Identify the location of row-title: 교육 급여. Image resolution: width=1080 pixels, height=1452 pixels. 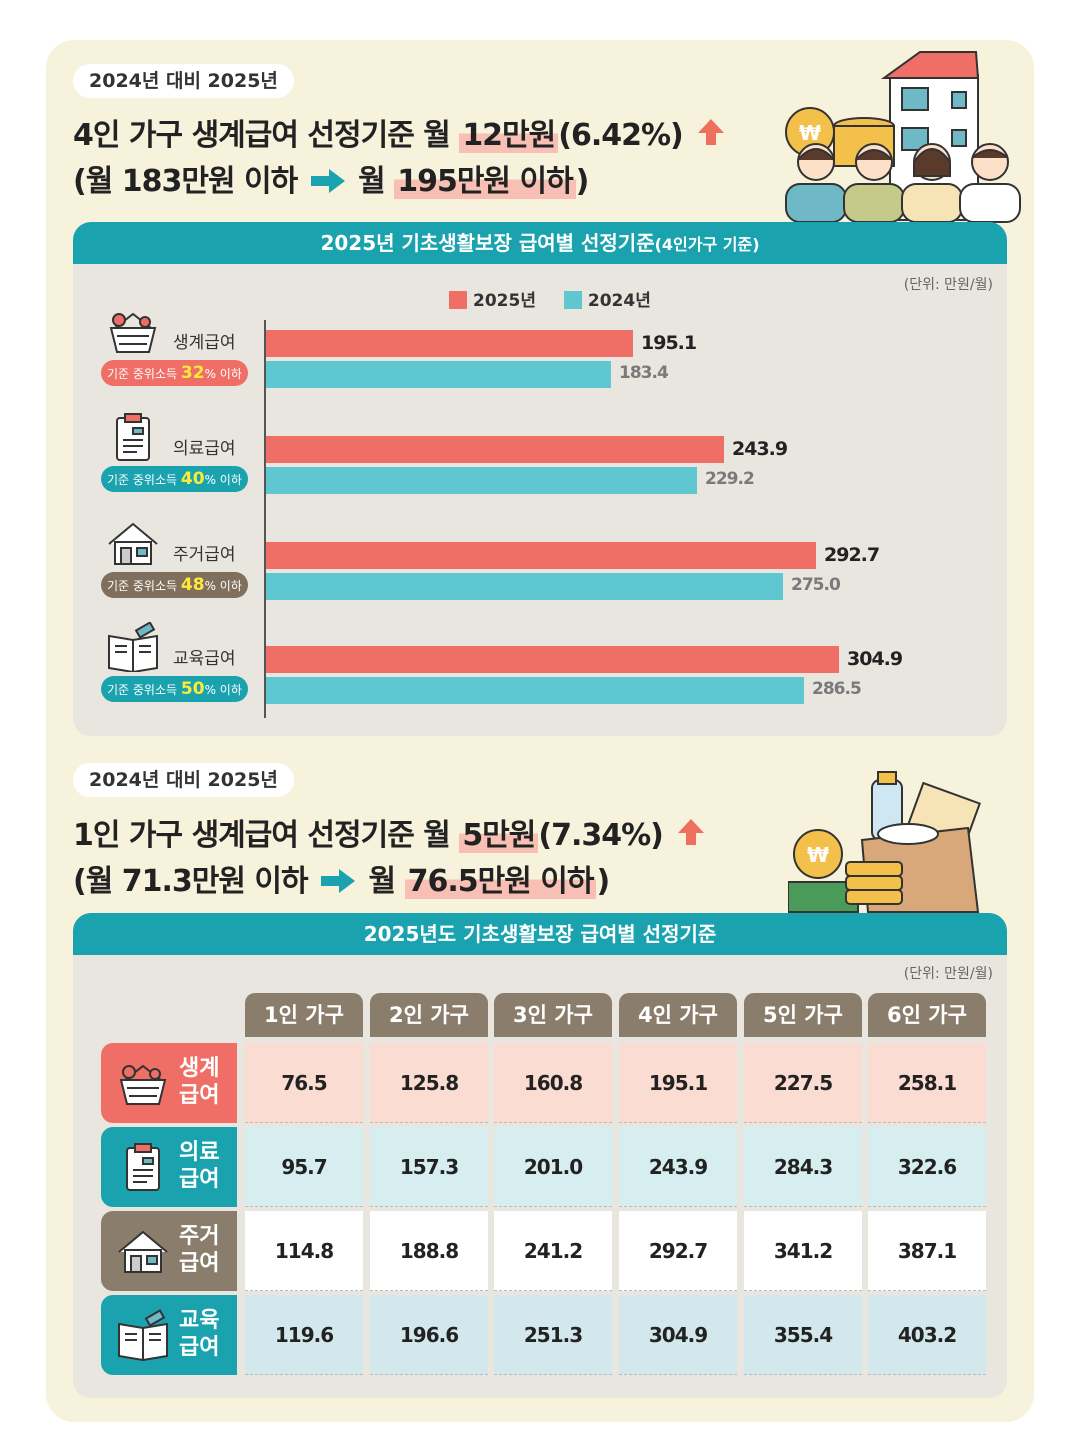
(199, 1334).